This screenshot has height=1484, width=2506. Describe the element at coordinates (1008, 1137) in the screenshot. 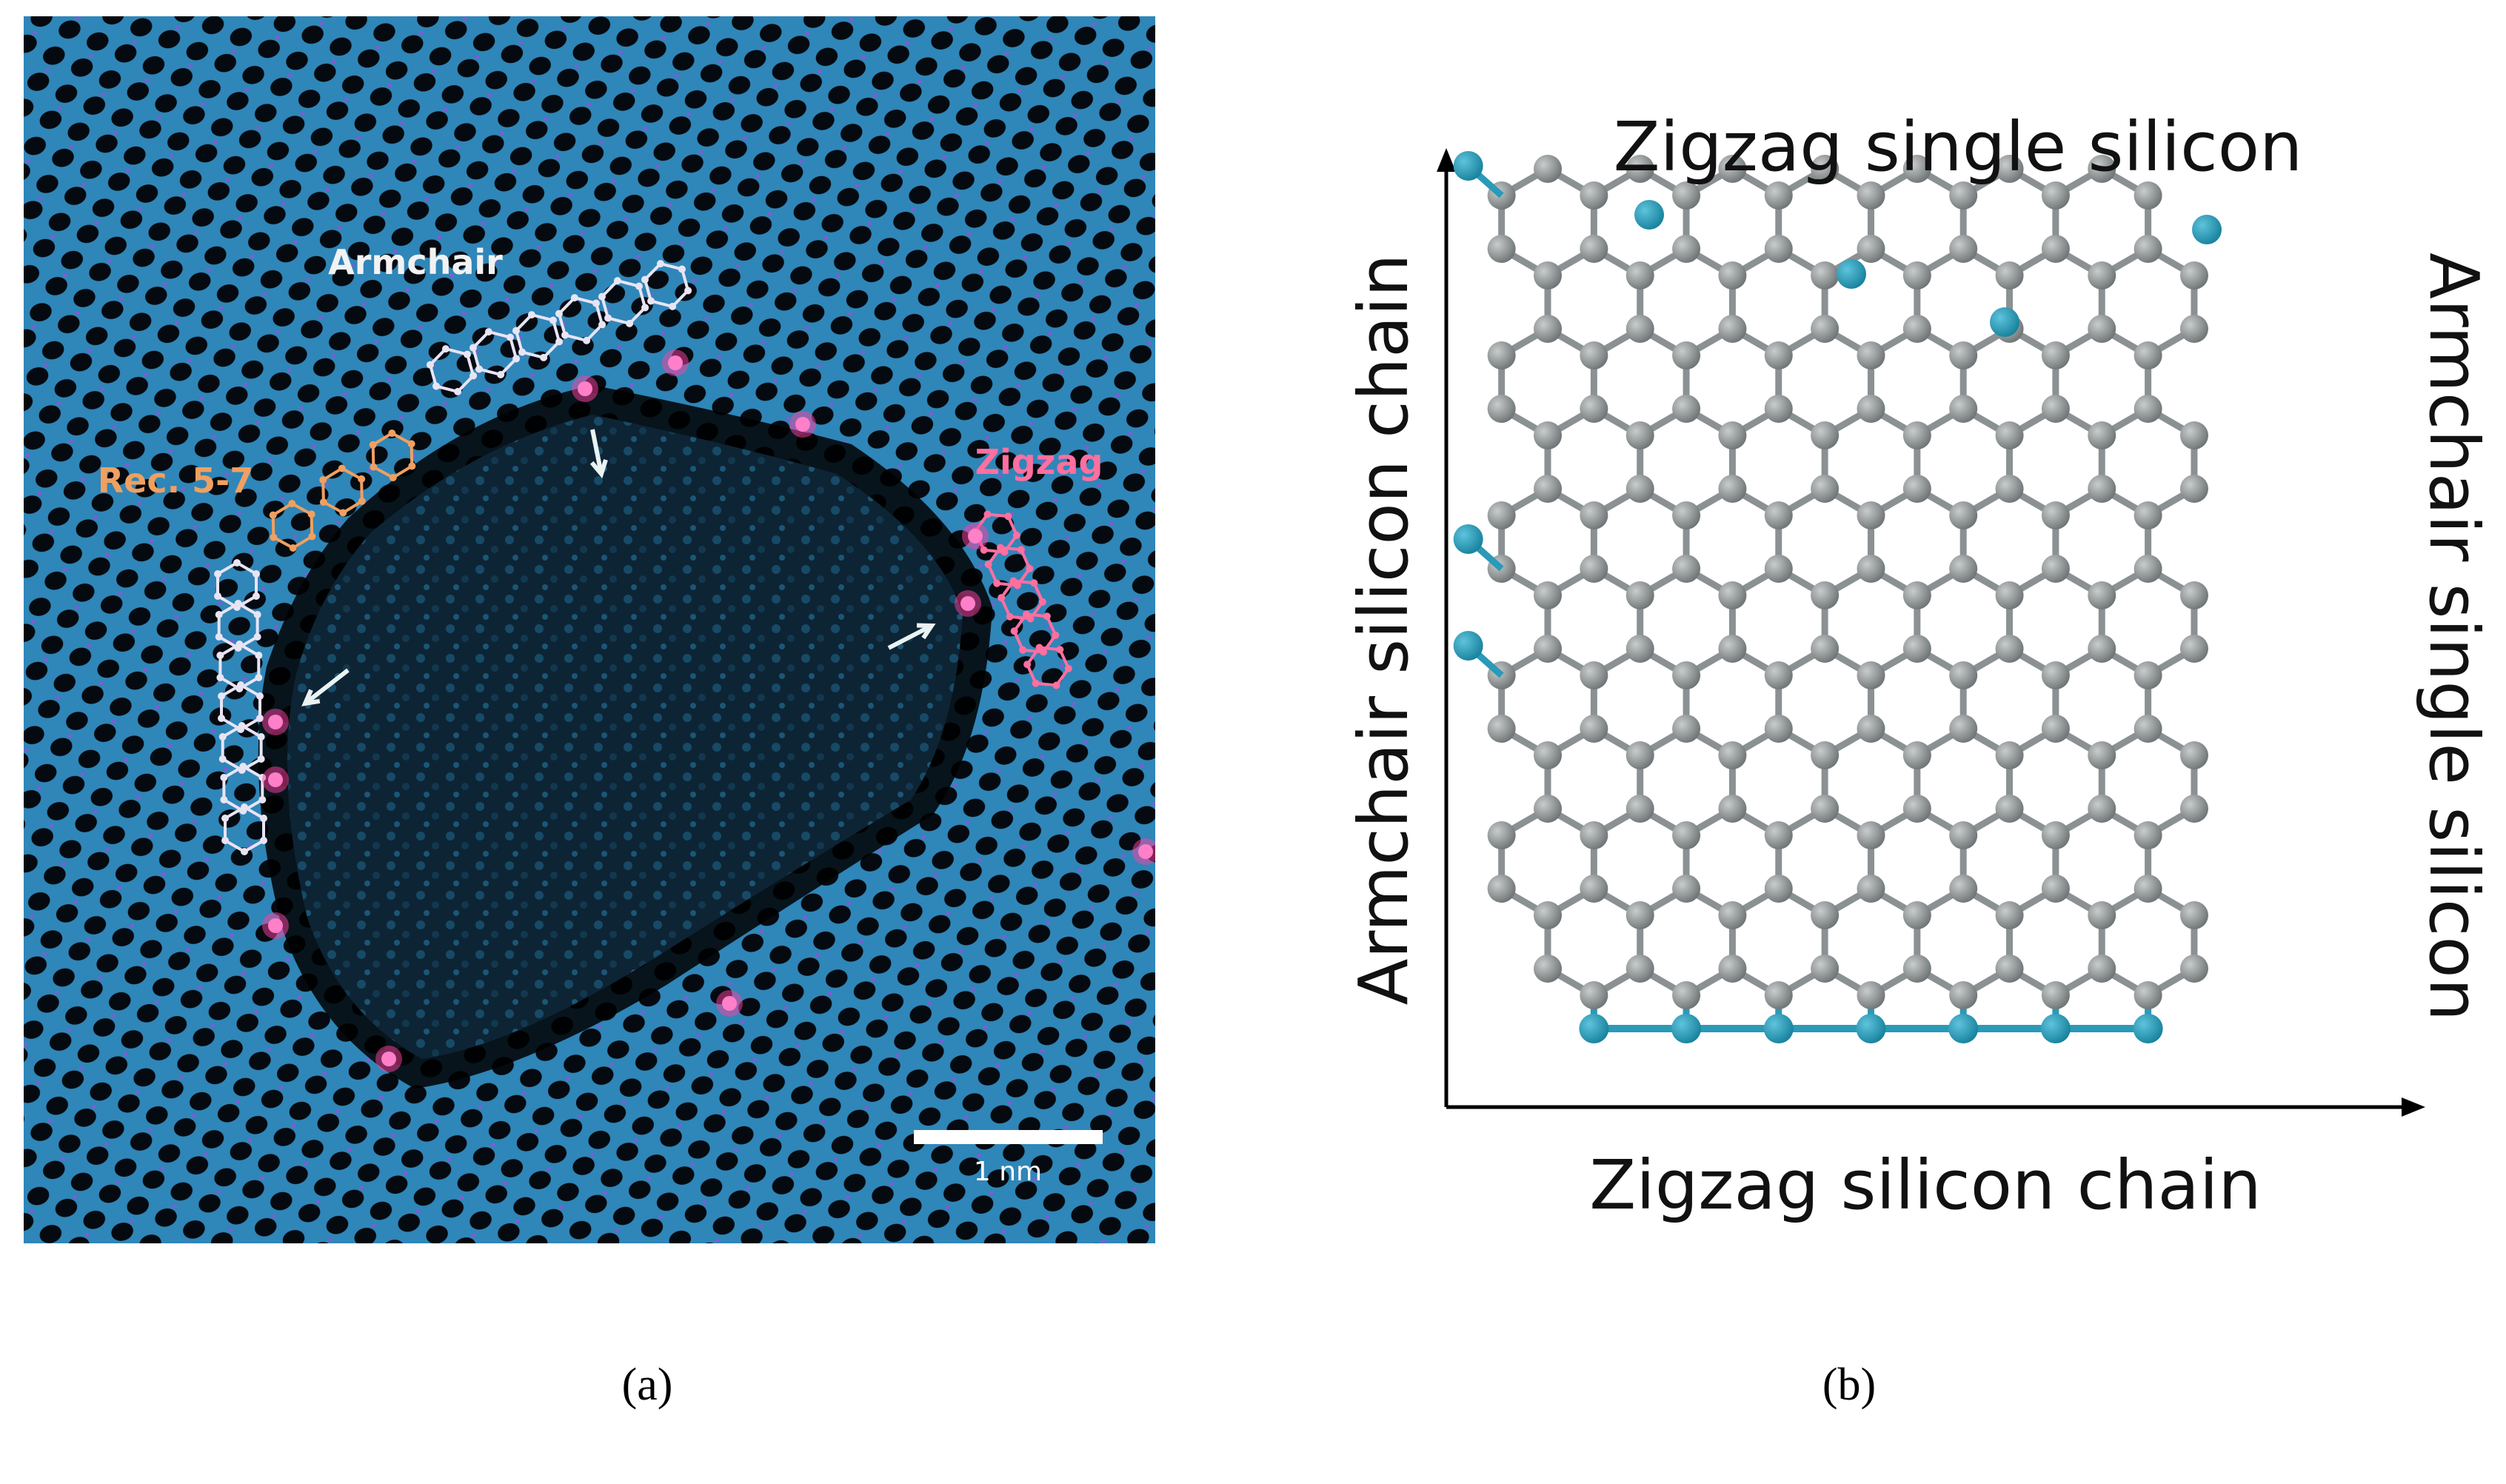

I see `scale-bar` at that location.